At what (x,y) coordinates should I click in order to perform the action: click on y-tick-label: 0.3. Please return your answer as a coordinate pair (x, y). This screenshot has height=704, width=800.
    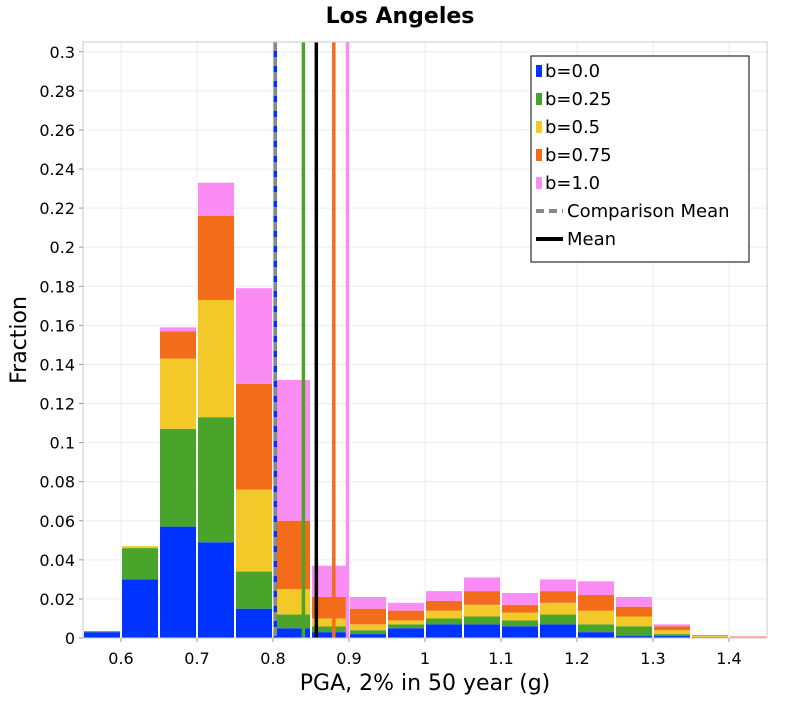
    Looking at the image, I should click on (62, 52).